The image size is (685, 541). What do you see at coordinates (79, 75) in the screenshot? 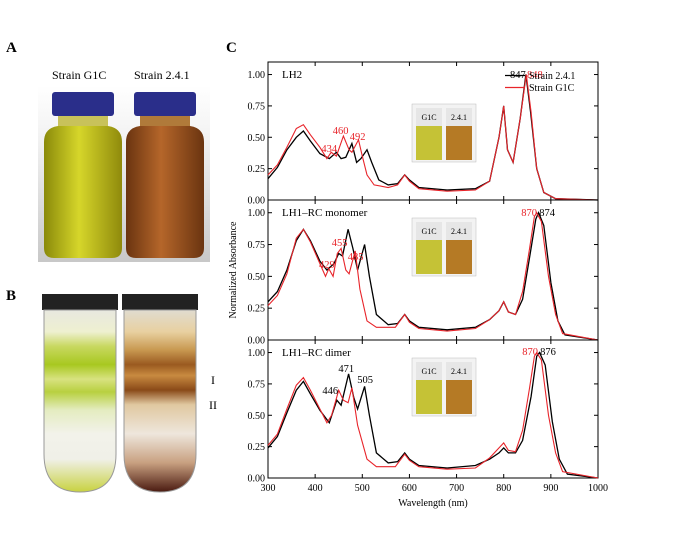
I see `strain-label-g1c: Strain G1C` at bounding box center [79, 75].